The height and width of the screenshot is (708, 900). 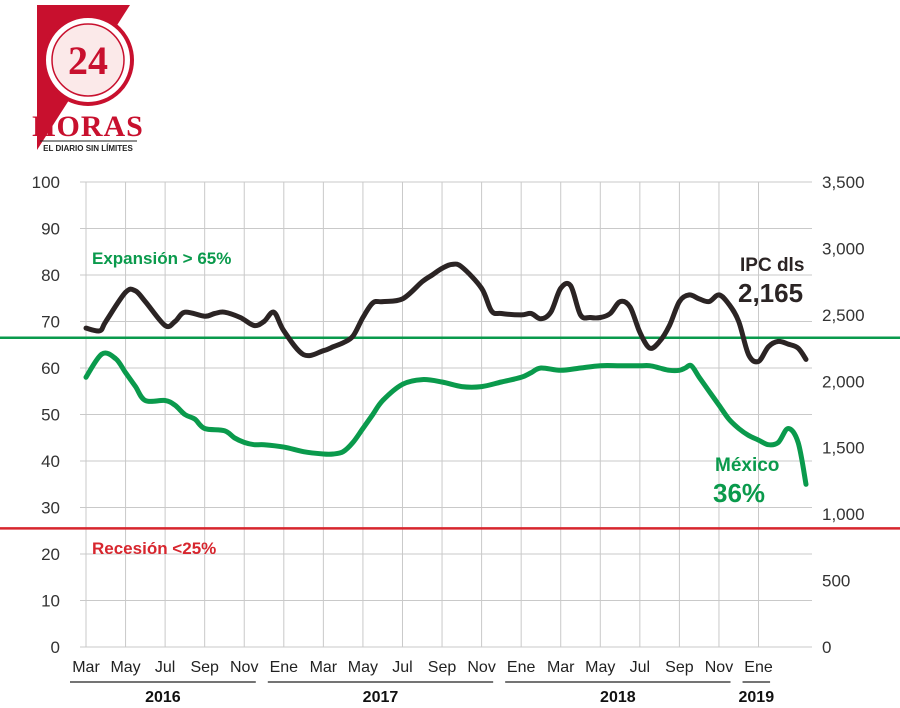 I want to click on y-left-tick-label: 30, so click(x=50, y=508).